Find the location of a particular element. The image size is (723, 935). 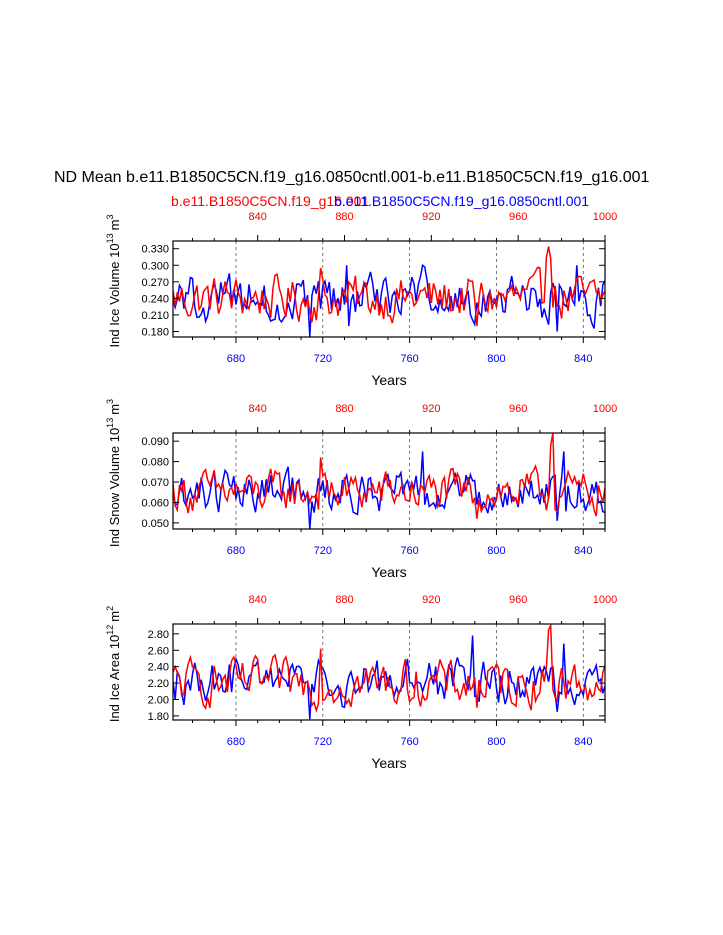

y-tick-label: 2.20 is located at coordinates (158, 684).